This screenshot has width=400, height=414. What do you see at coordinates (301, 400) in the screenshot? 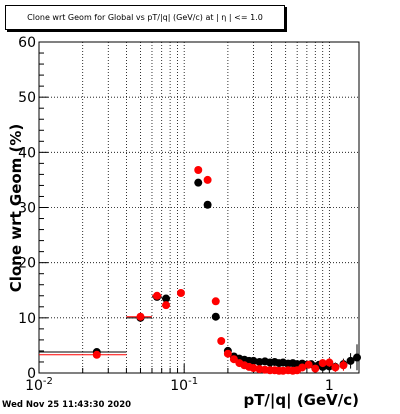
I see `x-axis-label: pT/|q| (GeV/c)` at bounding box center [301, 400].